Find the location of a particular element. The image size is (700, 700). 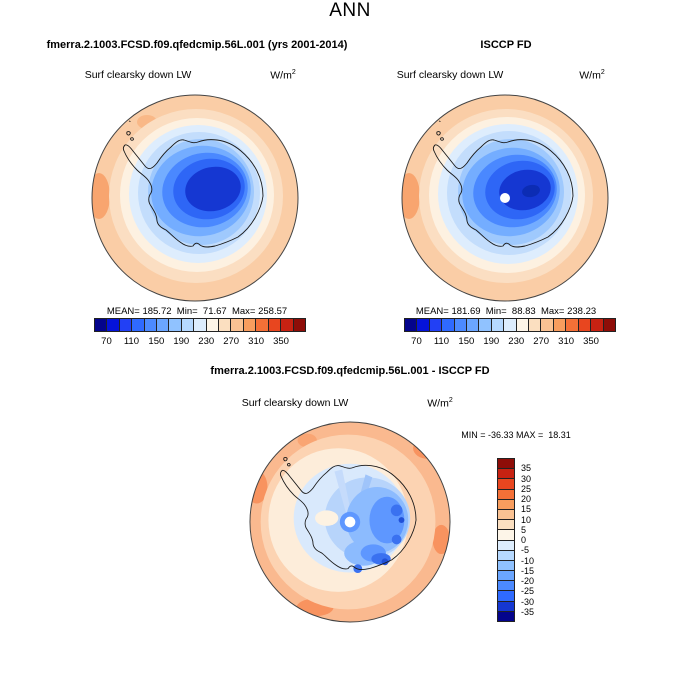

obs-map is located at coordinates (505, 198).